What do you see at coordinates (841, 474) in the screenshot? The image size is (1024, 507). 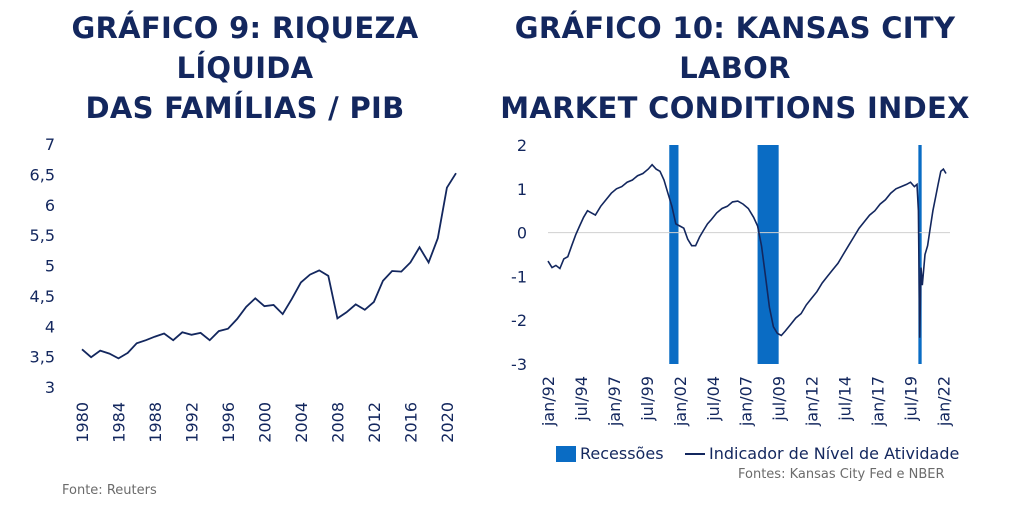 I see `source-2: Fontes: Kansas City Fed e NBER` at bounding box center [841, 474].